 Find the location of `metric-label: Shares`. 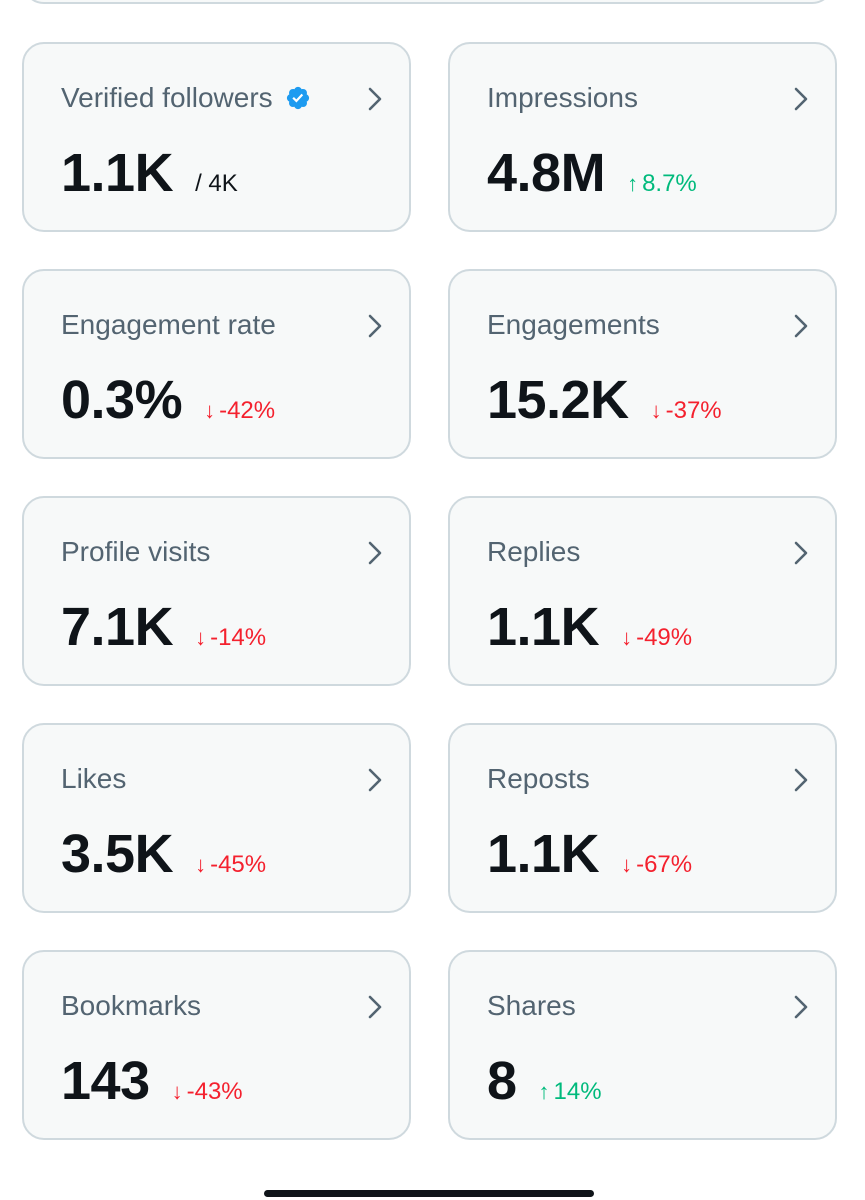

metric-label: Shares is located at coordinates (531, 1005).